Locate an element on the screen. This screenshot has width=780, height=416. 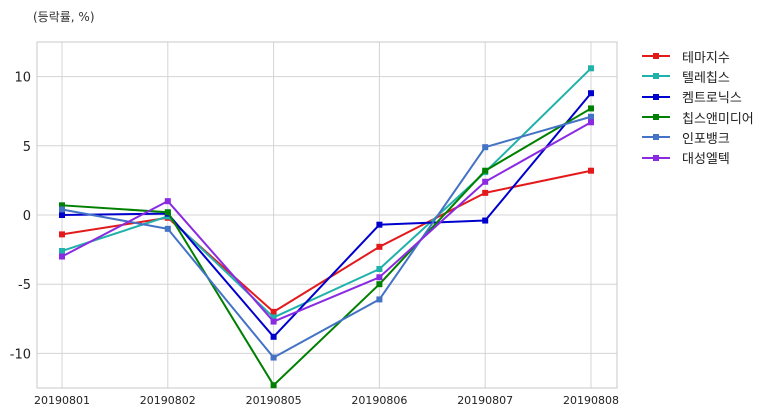
legend-item: 칩스앤미디어 is located at coordinates (697, 117).